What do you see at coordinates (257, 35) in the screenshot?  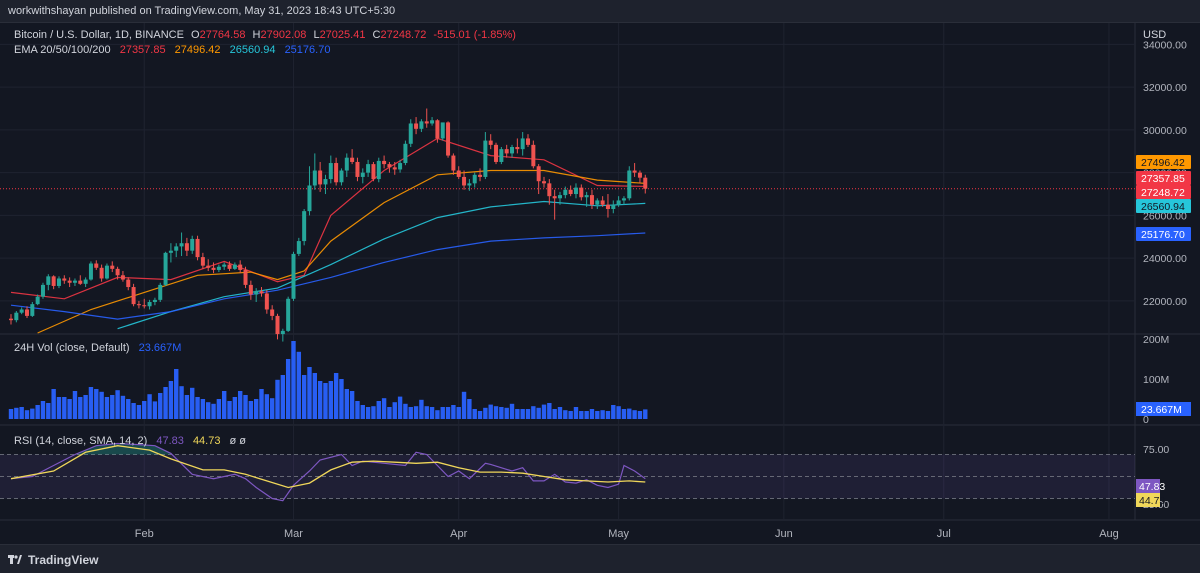 I see `ohlc-h-label: H` at bounding box center [257, 35].